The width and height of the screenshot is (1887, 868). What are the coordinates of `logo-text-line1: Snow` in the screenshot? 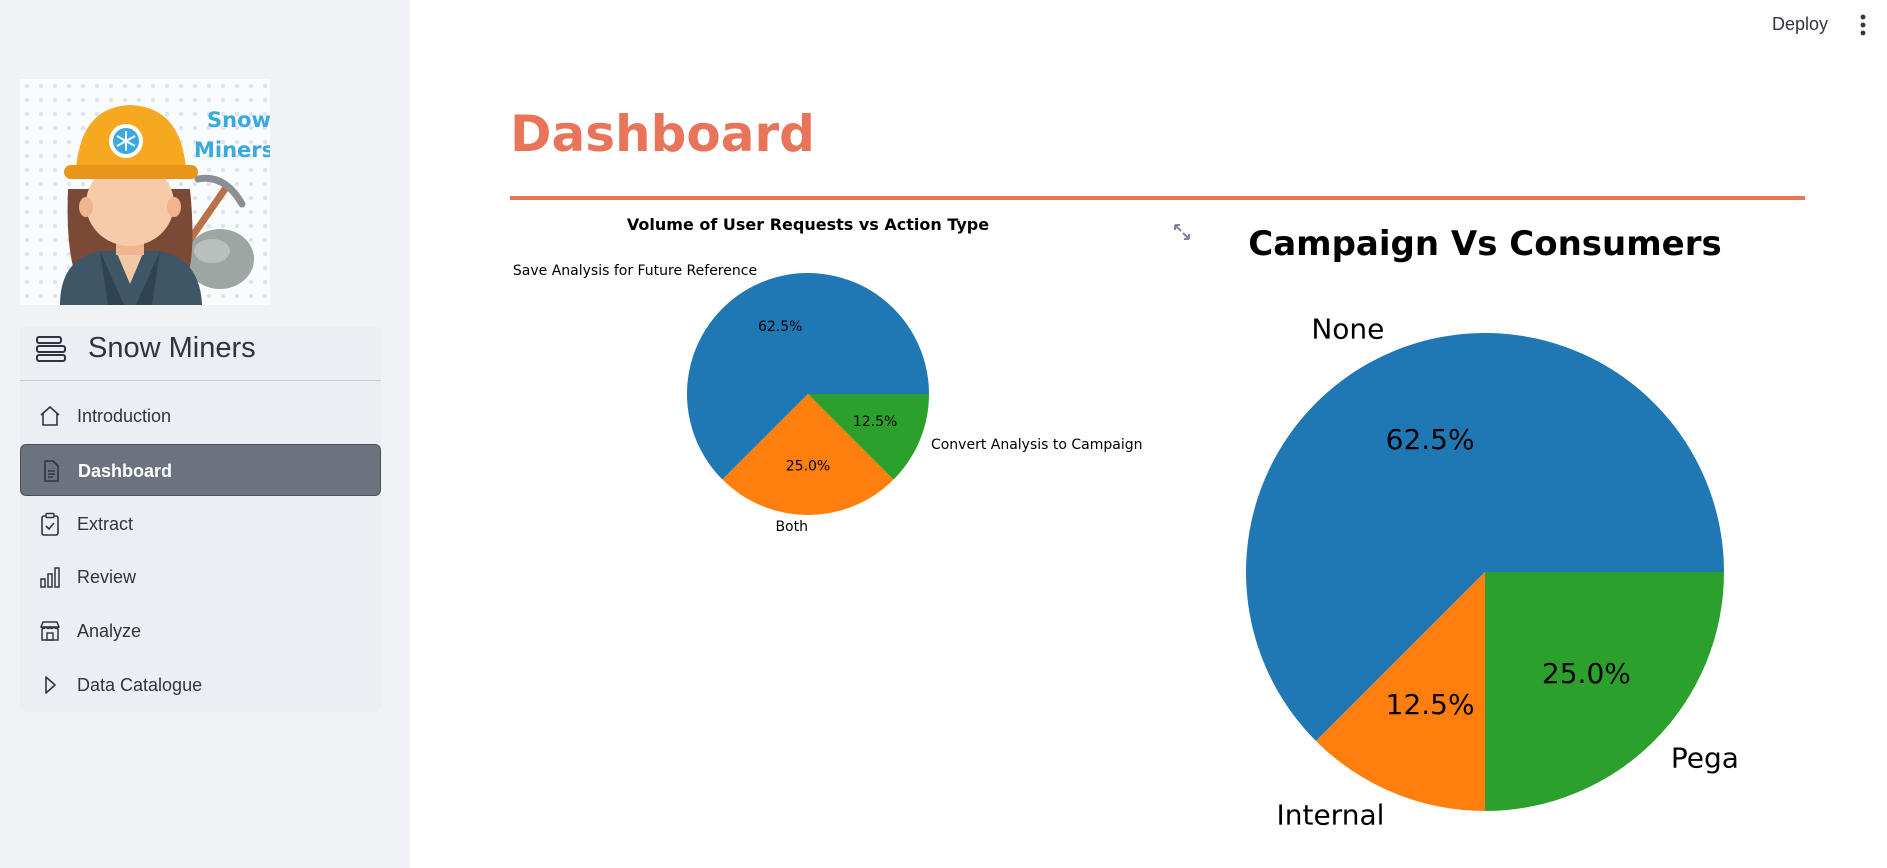 It's located at (238, 120).